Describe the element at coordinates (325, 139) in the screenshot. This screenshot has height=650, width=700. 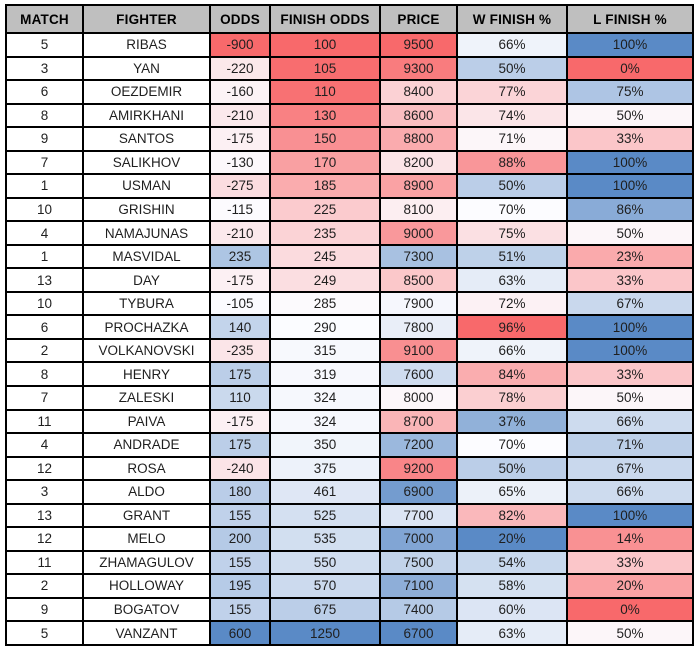
I see `finish-odds-cell: 150` at that location.